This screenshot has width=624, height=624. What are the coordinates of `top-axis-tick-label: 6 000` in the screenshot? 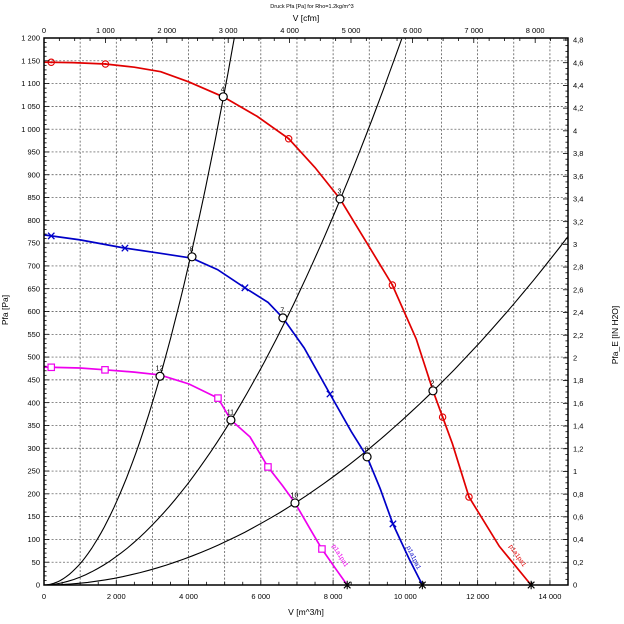 It's located at (412, 30).